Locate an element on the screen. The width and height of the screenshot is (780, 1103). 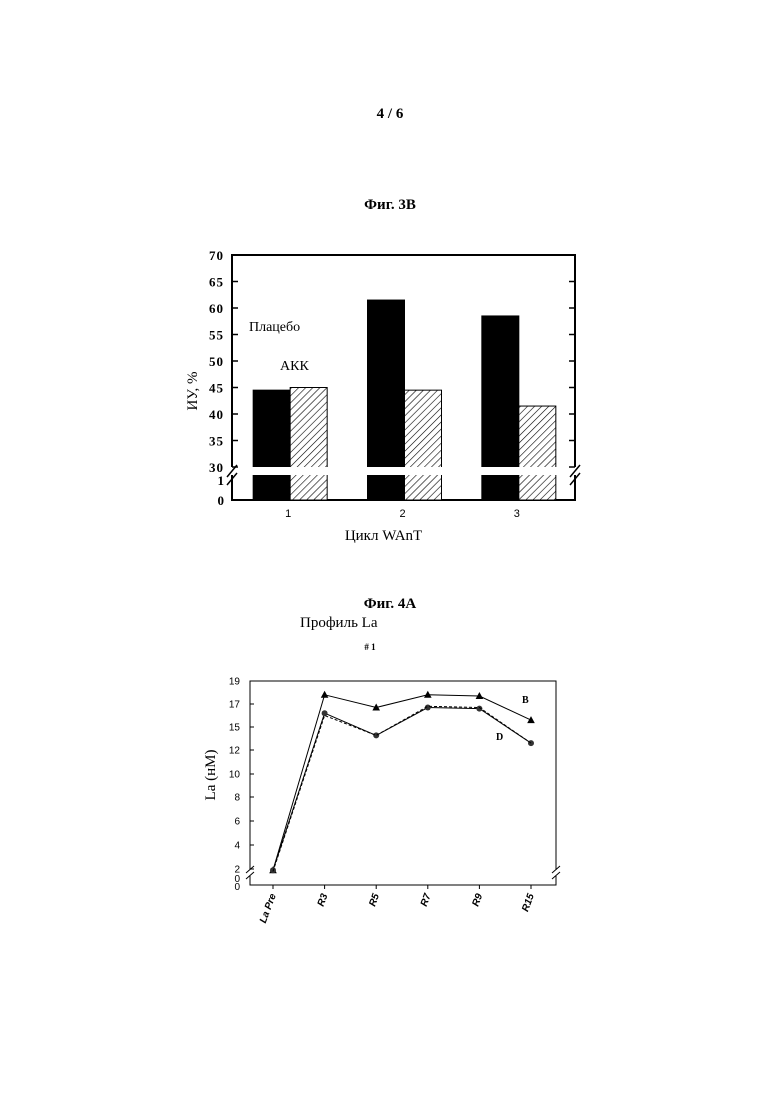
y-tick-label: 50 is located at coordinates (216, 361).